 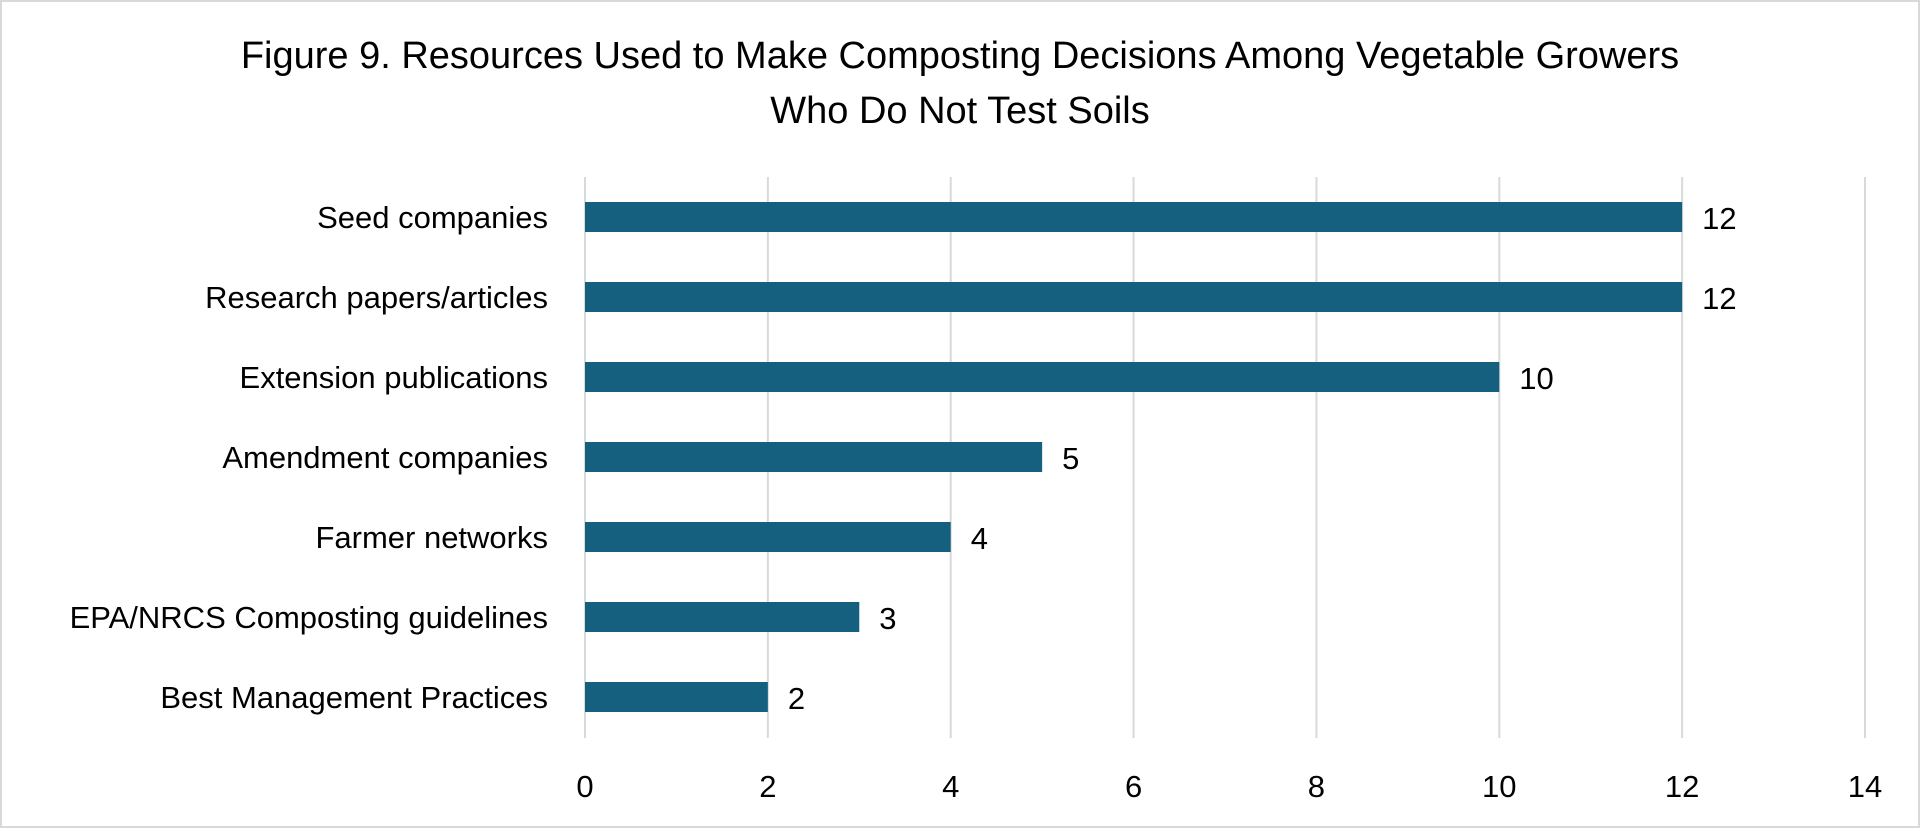 I want to click on data-label: 5, so click(x=1070, y=458).